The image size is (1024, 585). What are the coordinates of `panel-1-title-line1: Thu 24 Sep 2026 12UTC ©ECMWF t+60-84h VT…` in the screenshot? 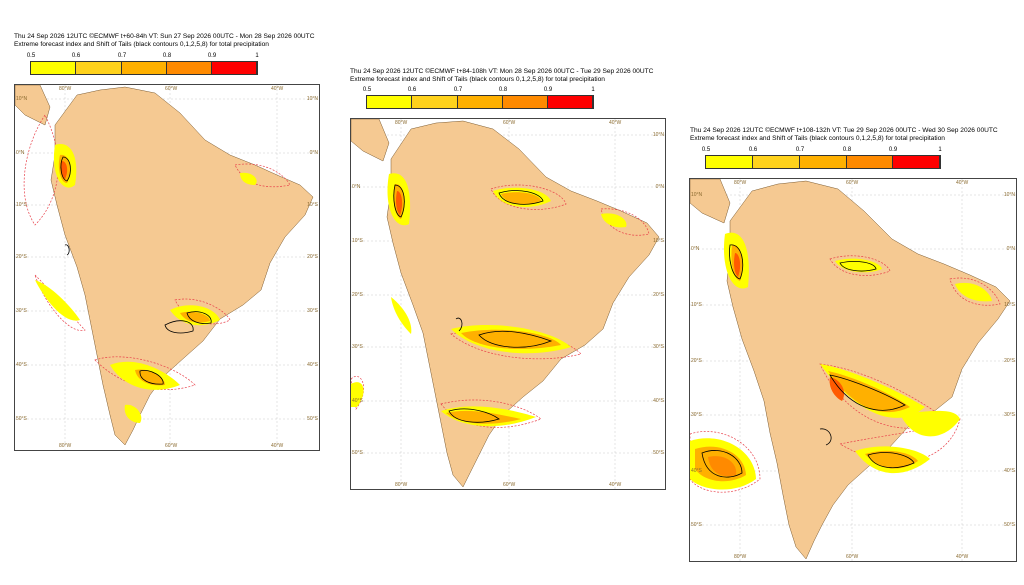 It's located at (164, 36).